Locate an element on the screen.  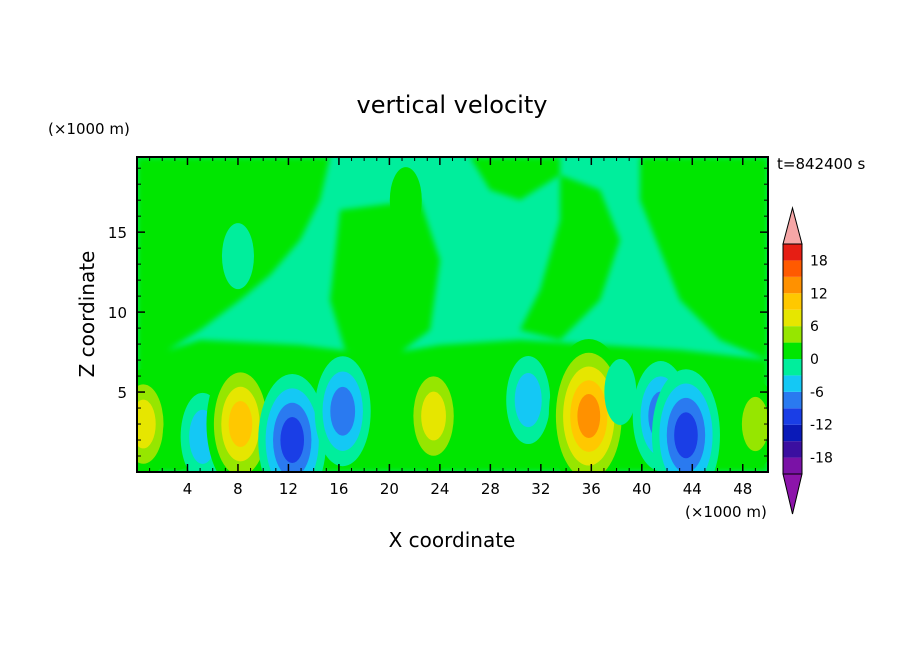
colorbar-over-arrow is located at coordinates (792, 225).